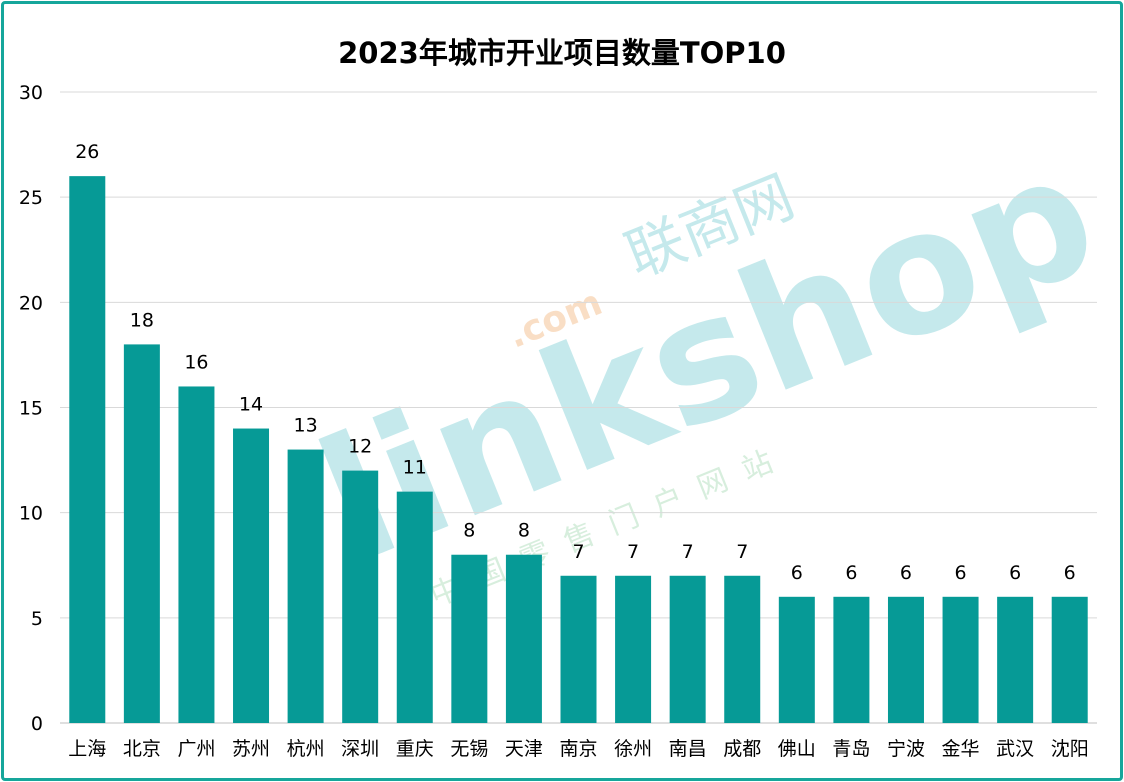  Describe the element at coordinates (742, 749) in the screenshot. I see `x-tick-label: 成都` at that location.